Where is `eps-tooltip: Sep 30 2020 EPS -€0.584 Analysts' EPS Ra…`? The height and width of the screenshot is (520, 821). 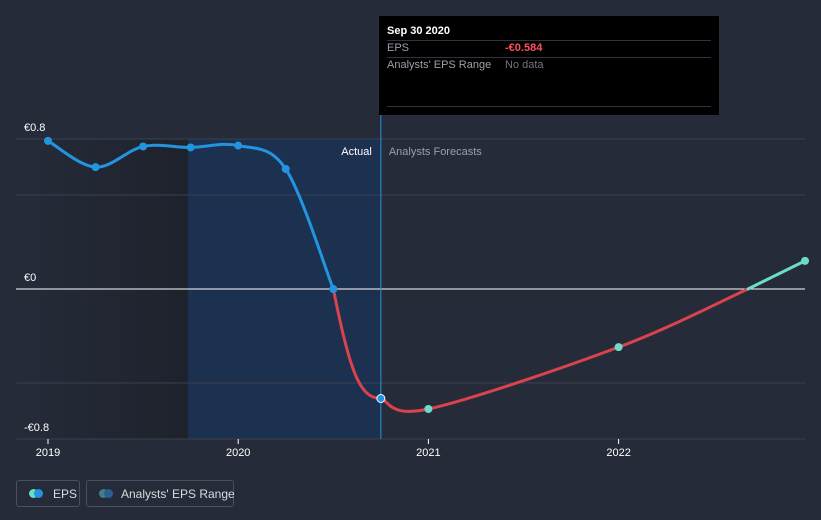 eps-tooltip: Sep 30 2020 EPS -€0.584 Analysts' EPS Ra… is located at coordinates (549, 65).